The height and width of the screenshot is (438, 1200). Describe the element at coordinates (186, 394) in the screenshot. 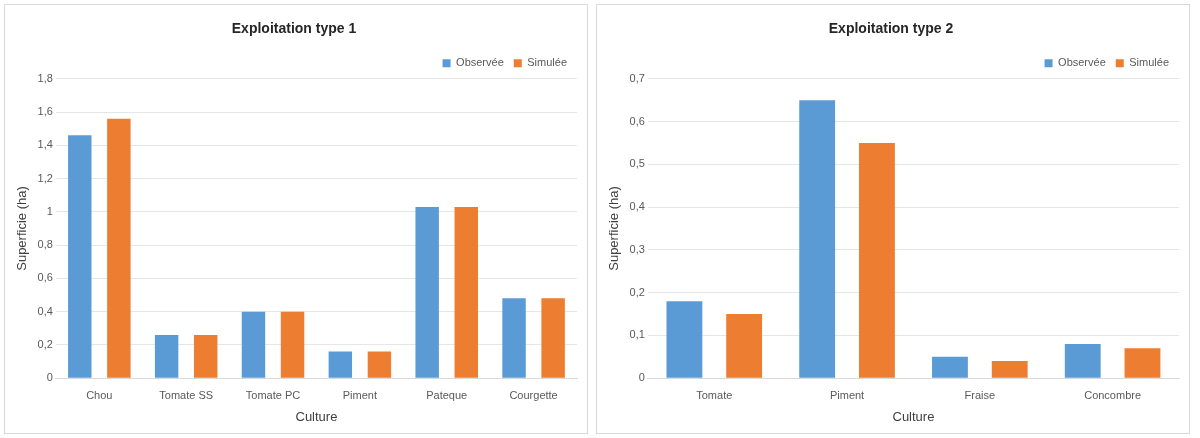

I see `x-tick-label: Tomate SS` at that location.